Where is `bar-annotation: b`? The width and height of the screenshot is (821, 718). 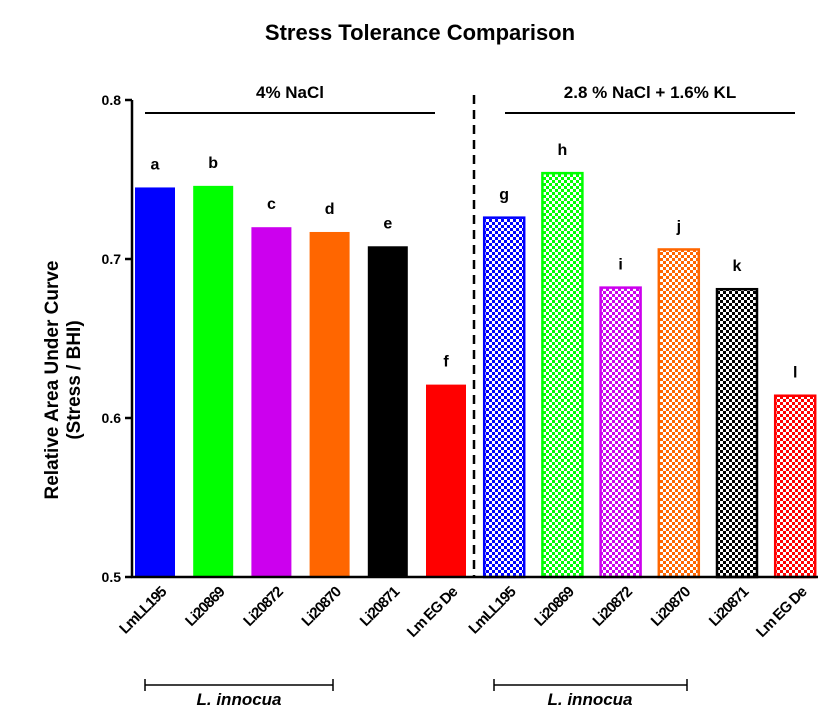 bar-annotation: b is located at coordinates (213, 163).